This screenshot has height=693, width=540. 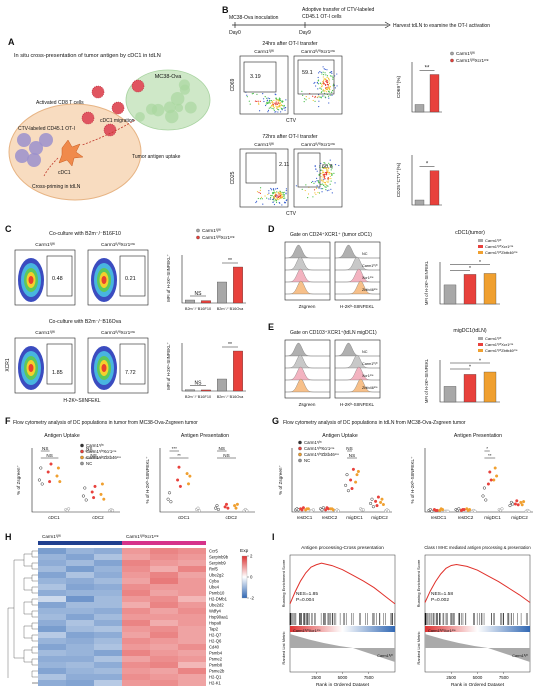 I want to click on a-migration: cDC1 migration, so click(x=117, y=121).